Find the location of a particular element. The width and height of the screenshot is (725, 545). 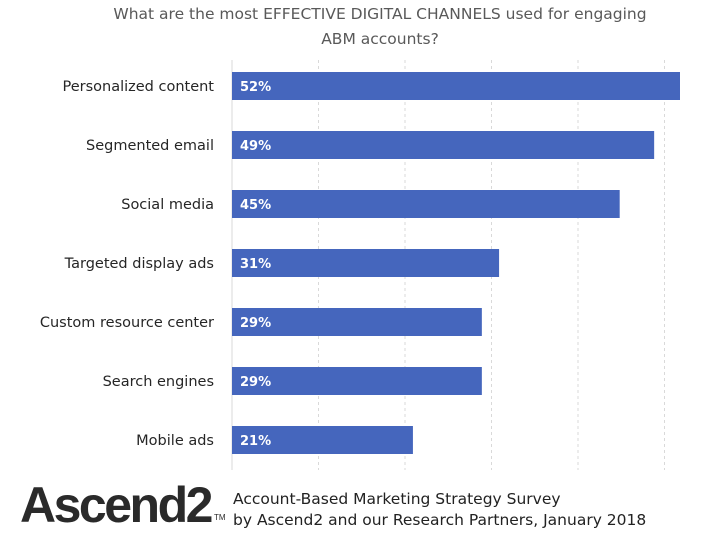

logo-text: Ascend2 is located at coordinates (116, 505).